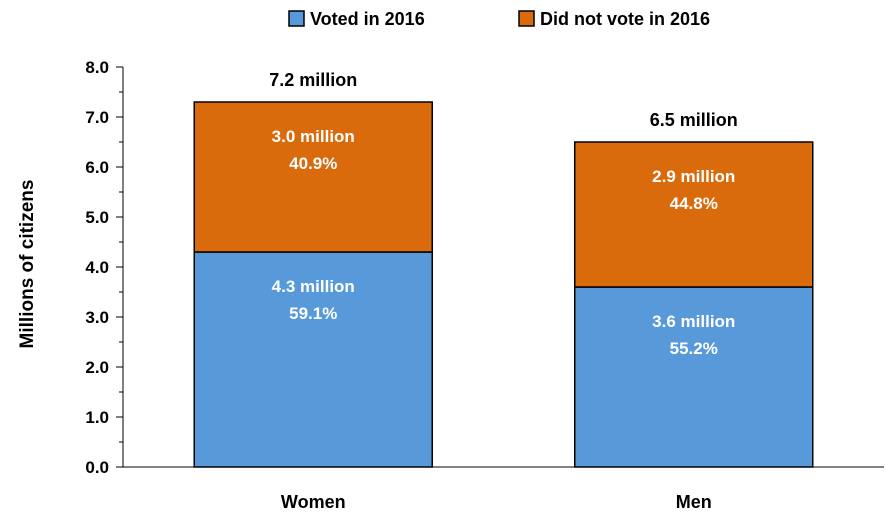 The width and height of the screenshot is (891, 516). I want to click on y-tick-label: 4.0, so click(97, 267).